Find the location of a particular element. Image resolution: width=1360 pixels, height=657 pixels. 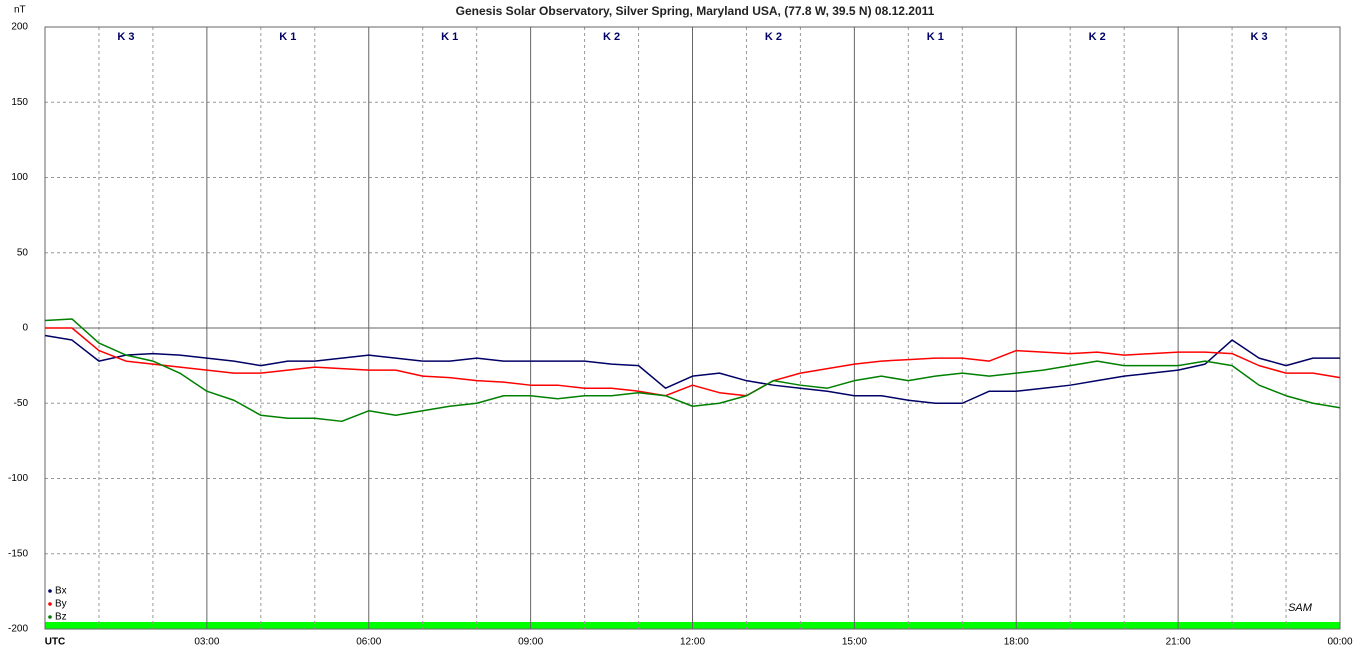

y-axis-label: nT is located at coordinates (20, 10).